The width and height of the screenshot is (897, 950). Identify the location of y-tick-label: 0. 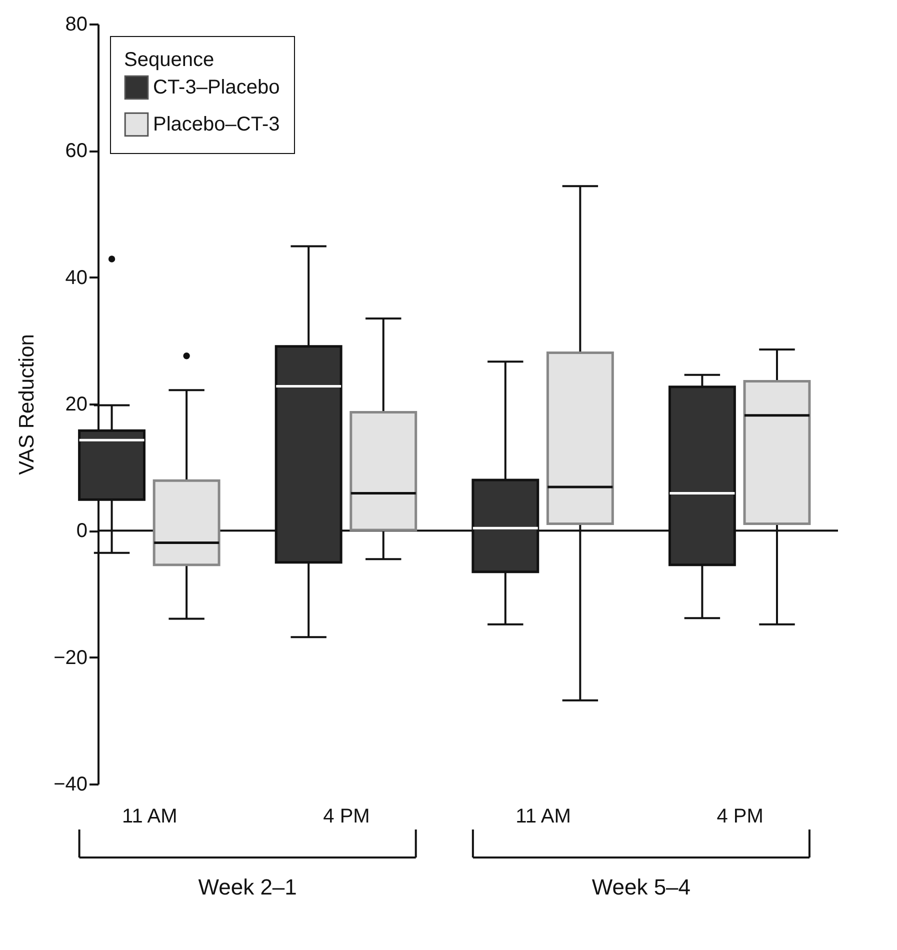
(82, 531).